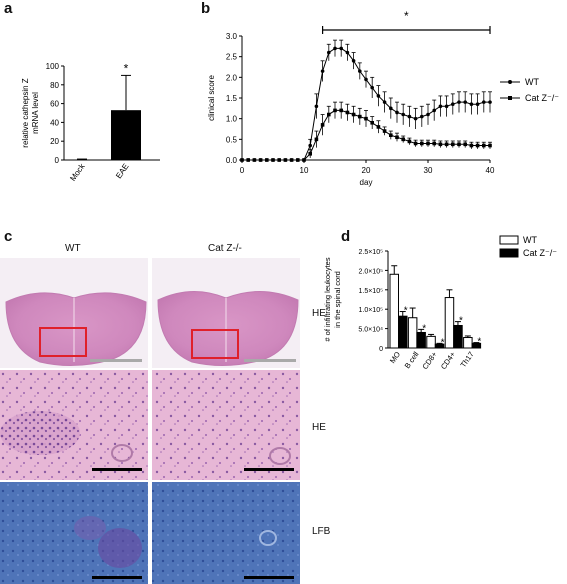 This screenshot has width=567, height=584. Describe the element at coordinates (395, 357) in the screenshot. I see `d-xtick-label-0: MO` at that location.